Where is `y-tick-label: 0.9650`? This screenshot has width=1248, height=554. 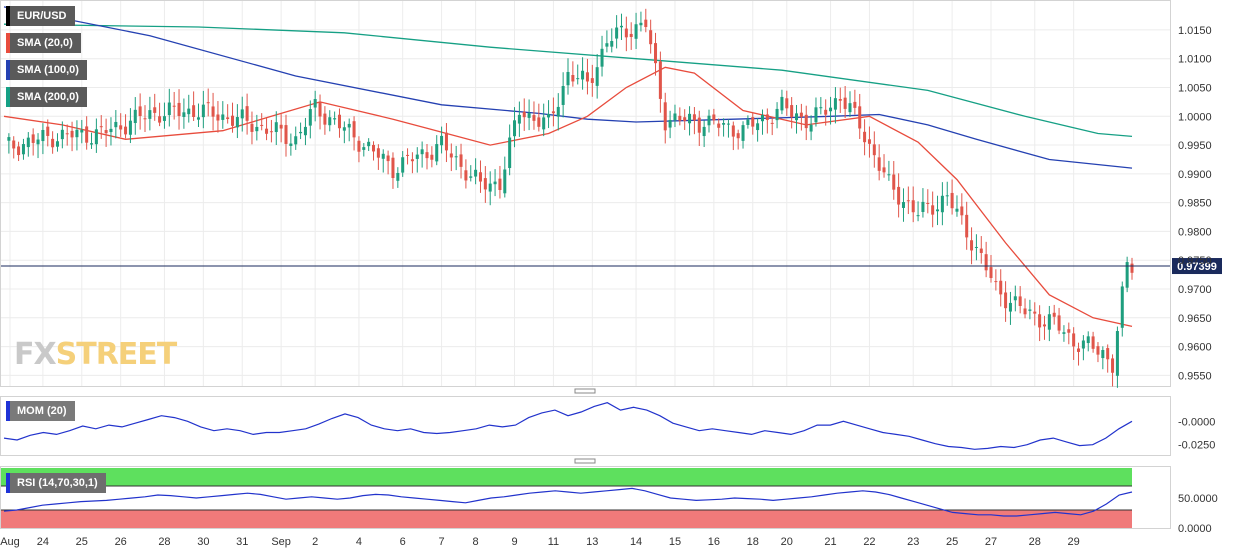 y-tick-label: 0.9650 is located at coordinates (1195, 319).